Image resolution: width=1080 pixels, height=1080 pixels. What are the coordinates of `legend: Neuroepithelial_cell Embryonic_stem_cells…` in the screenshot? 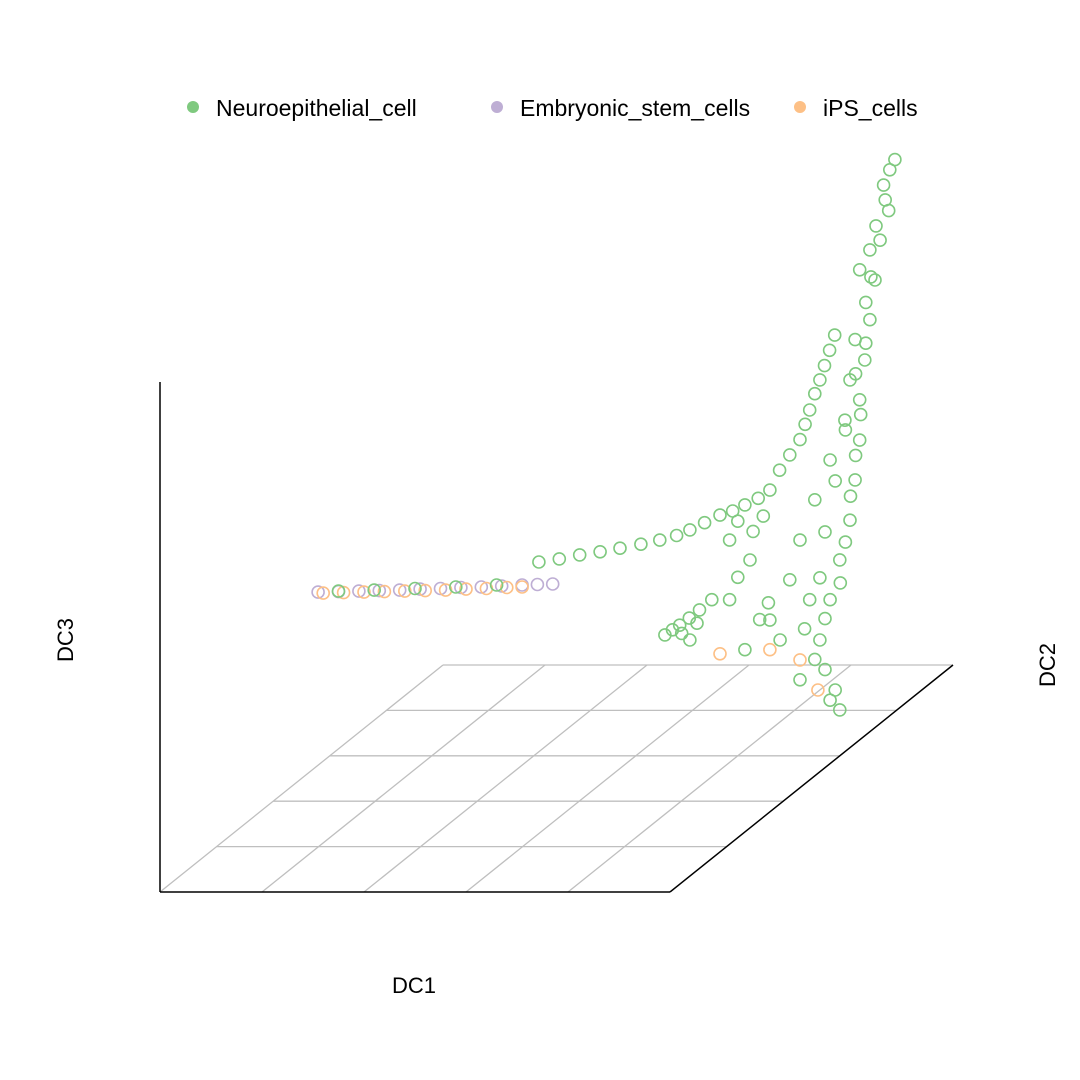 It's located at (552, 108).